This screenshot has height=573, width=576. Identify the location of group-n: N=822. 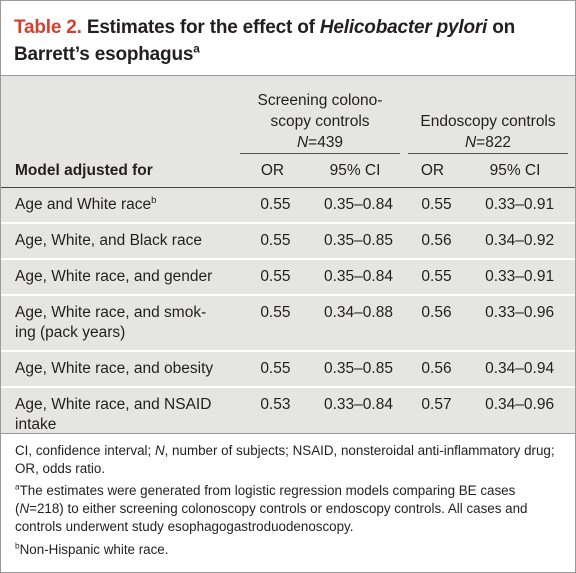
(488, 142).